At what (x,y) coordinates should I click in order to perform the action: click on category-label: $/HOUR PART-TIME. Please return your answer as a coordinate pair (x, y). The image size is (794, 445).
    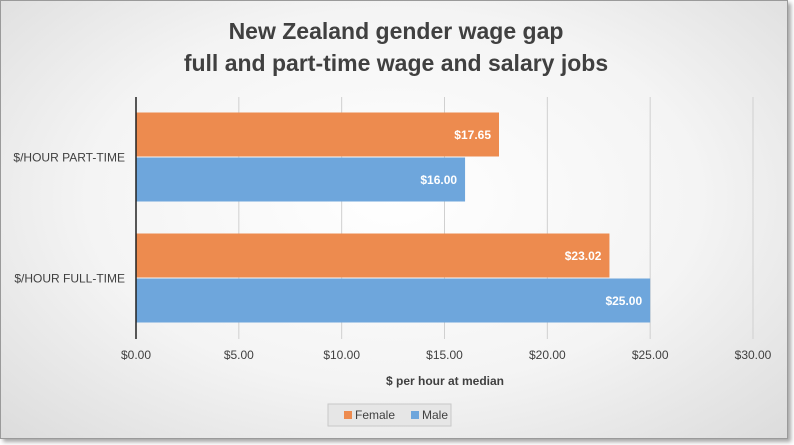
    Looking at the image, I should click on (69, 158).